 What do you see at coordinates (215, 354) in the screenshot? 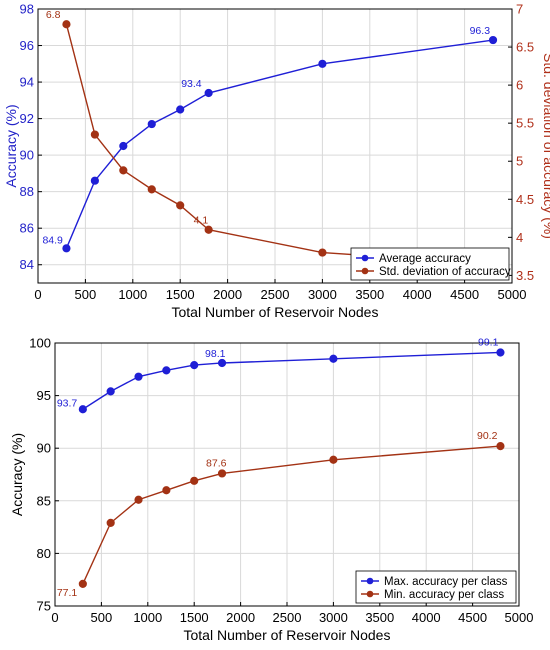
I see `data-label: 98.1` at bounding box center [215, 354].